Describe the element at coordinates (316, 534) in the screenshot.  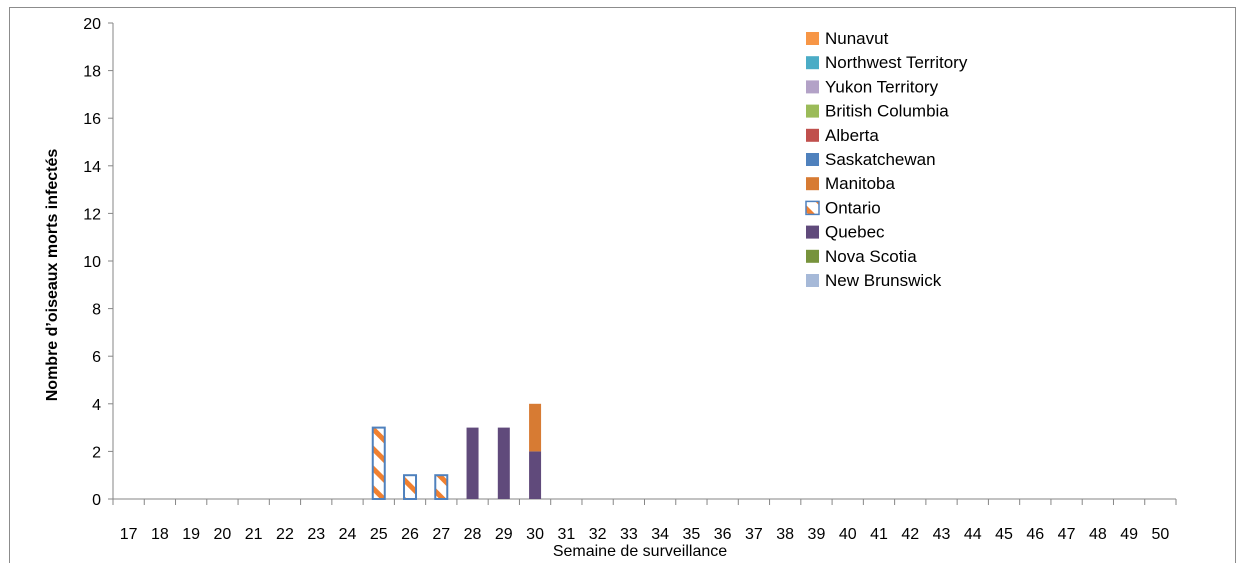
I see `x-tick-label: 23` at that location.